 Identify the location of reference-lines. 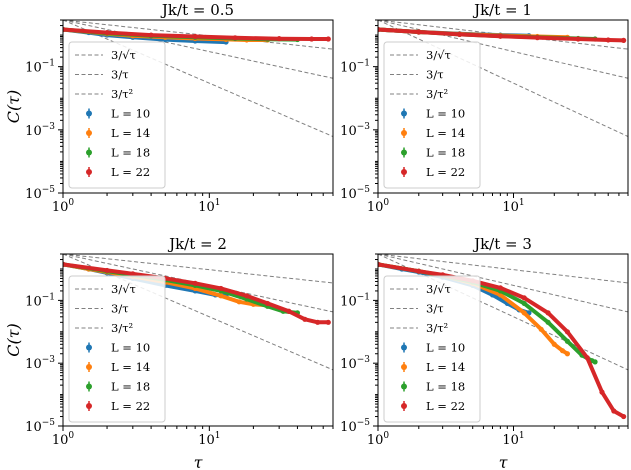
(198, 79).